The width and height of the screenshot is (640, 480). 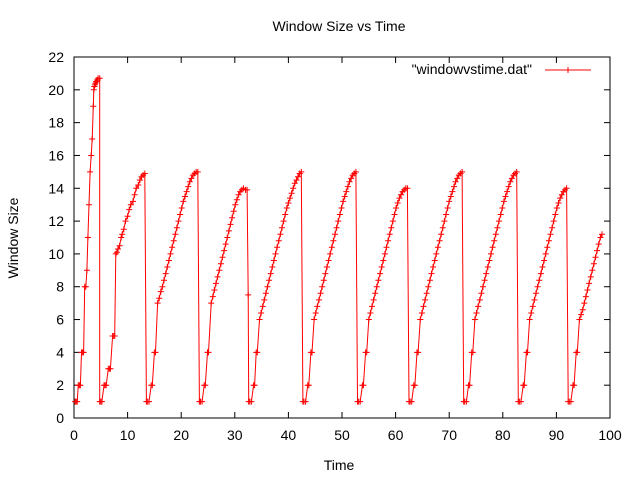 I want to click on legend: "windowvstime.dat", so click(x=501, y=69).